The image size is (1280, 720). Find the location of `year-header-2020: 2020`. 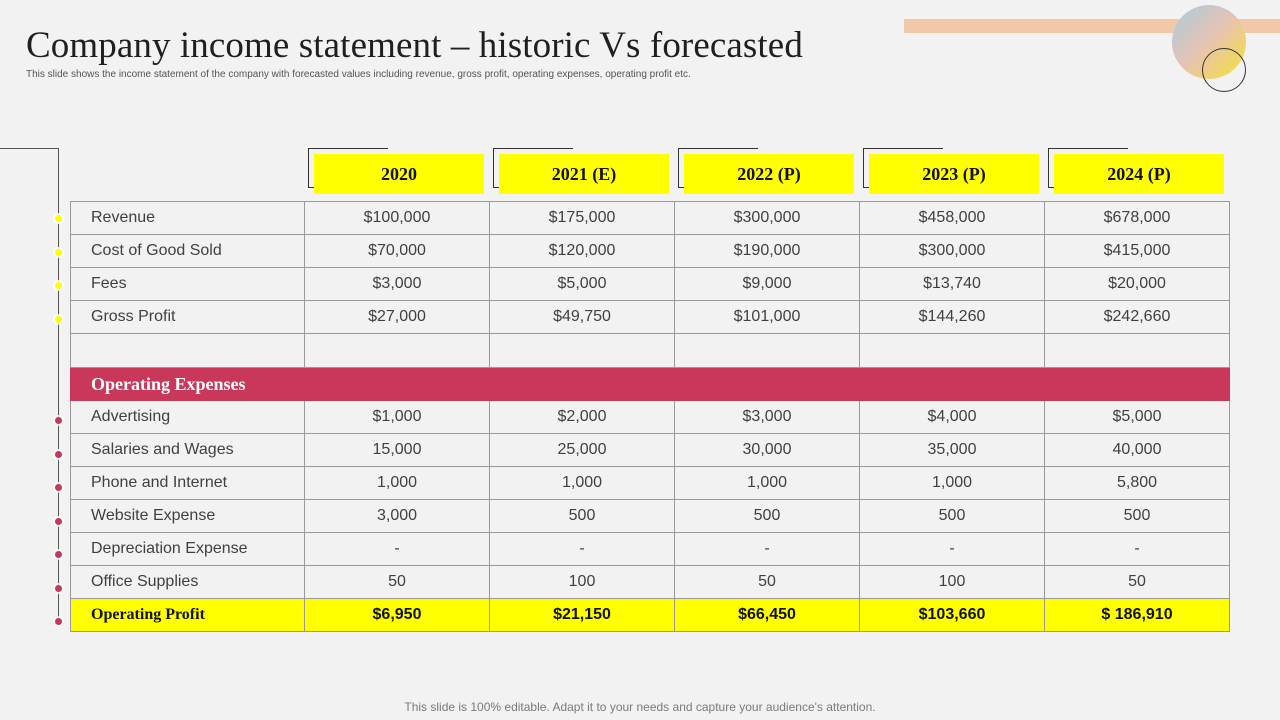

year-header-2020: 2020 is located at coordinates (399, 174).